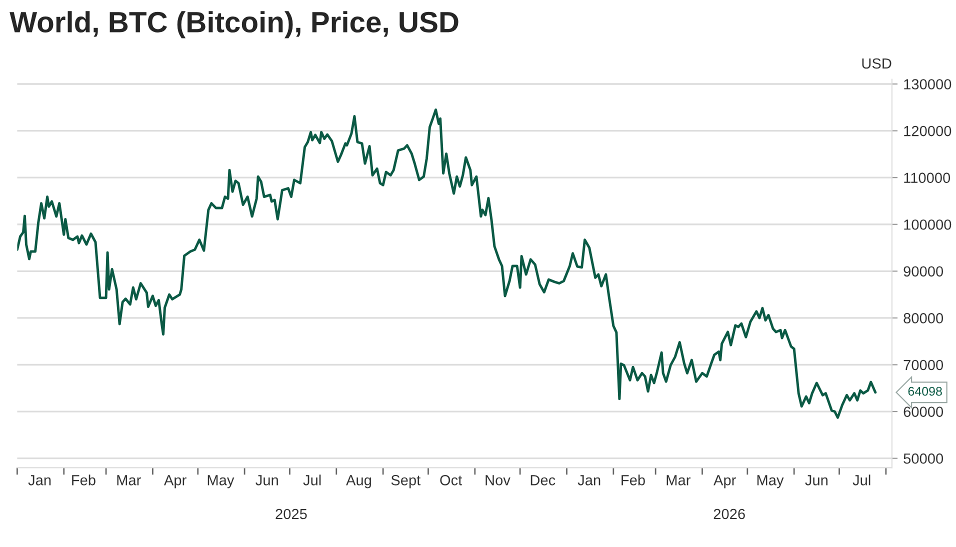 This screenshot has width=956, height=547. I want to click on x-tick-label: Aug, so click(359, 481).